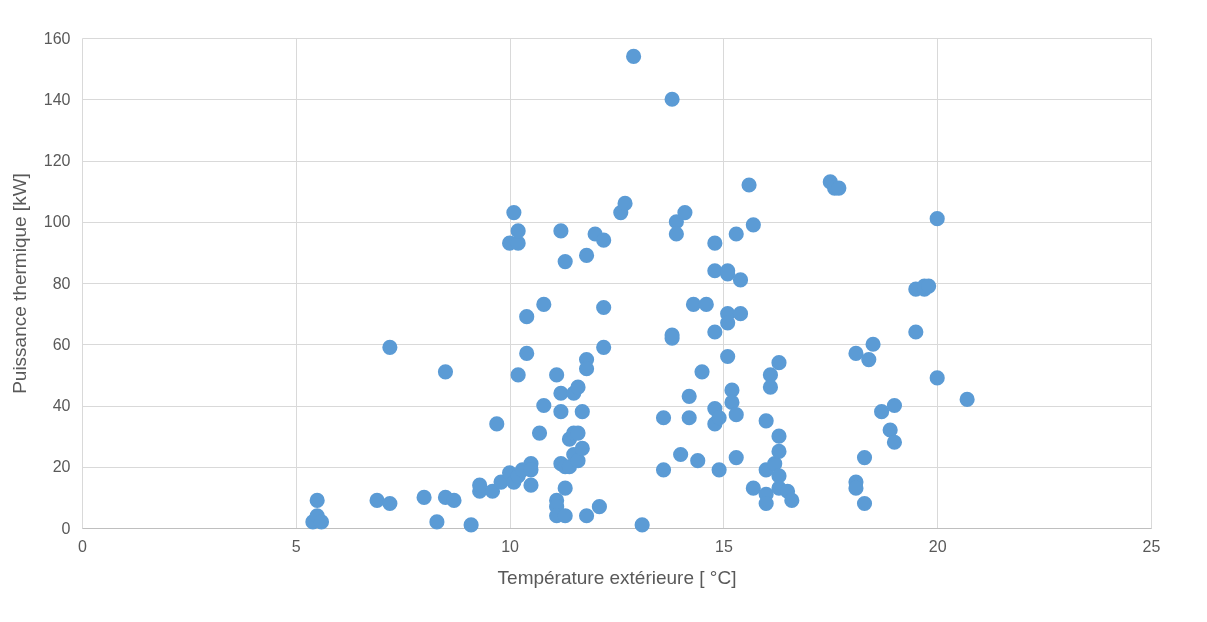 This screenshot has height=622, width=1207. I want to click on x-tick-label: 15, so click(724, 546).